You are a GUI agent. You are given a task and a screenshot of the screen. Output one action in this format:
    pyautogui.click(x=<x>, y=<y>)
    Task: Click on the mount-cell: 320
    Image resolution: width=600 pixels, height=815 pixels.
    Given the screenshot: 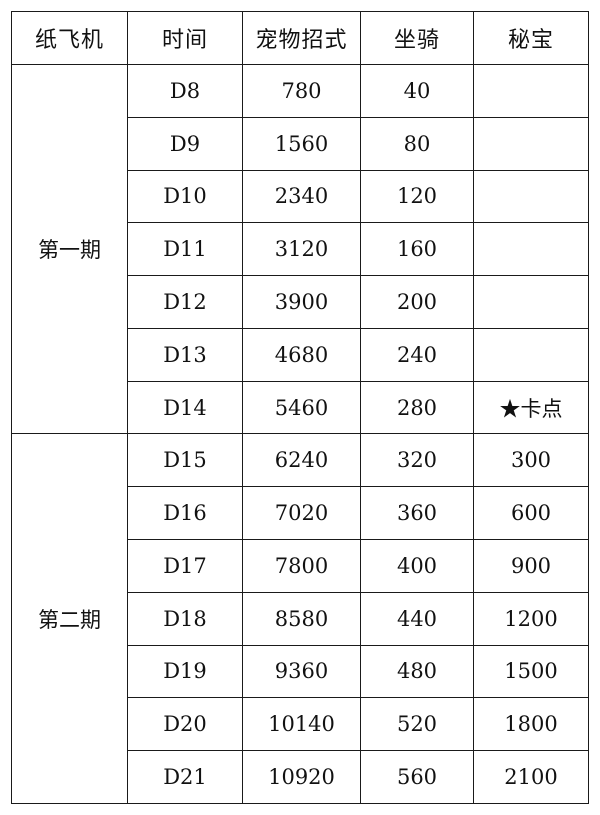 What is the action you would take?
    pyautogui.click(x=417, y=460)
    